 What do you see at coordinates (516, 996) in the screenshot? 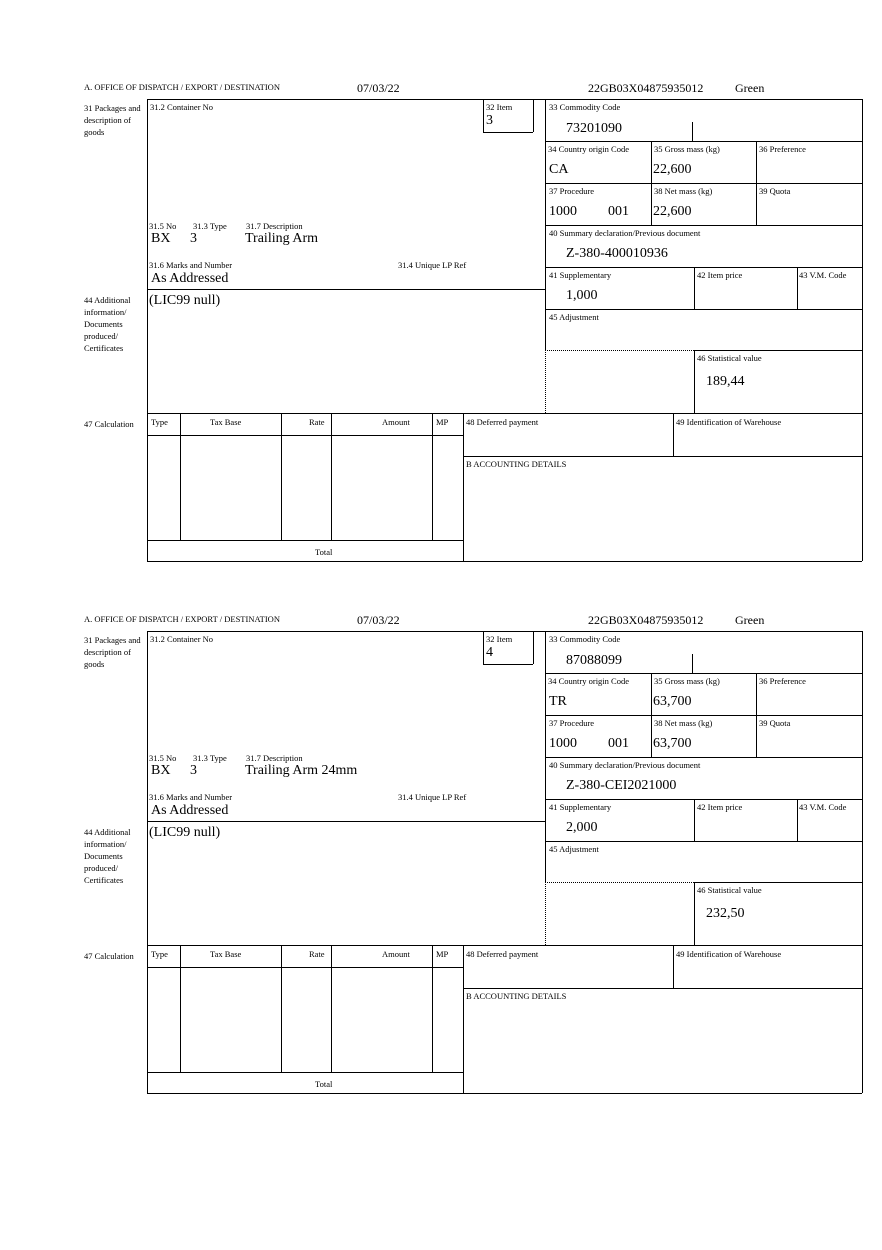
I see `accounting-details-label: B ACCOUNTING DETAILS` at bounding box center [516, 996].